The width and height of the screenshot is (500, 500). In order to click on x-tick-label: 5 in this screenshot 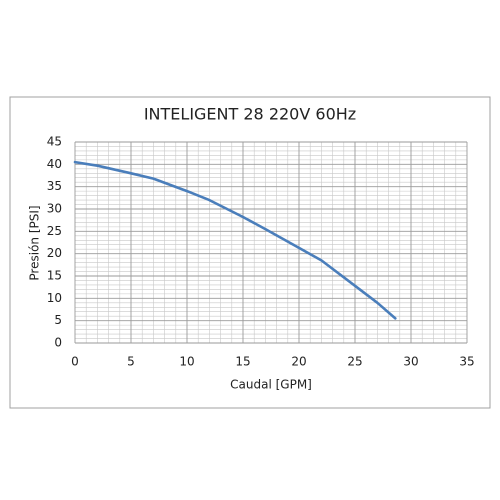, I will do `click(131, 362)`.